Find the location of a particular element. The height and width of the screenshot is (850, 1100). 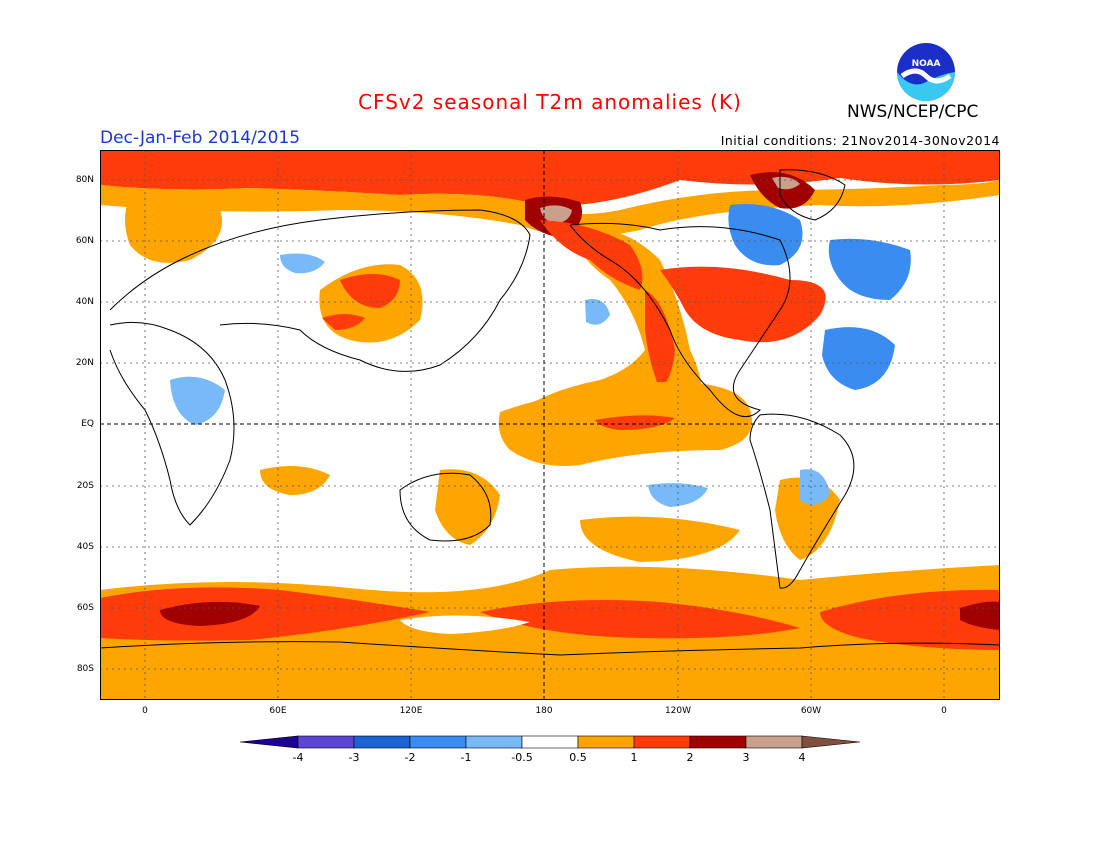

anomaly-greenland-dark is located at coordinates (782, 190).